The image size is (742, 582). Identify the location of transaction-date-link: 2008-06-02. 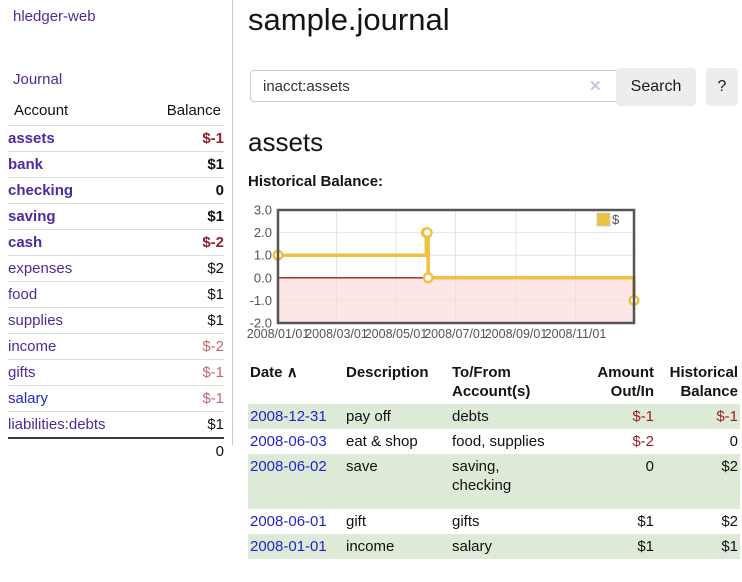
(288, 466).